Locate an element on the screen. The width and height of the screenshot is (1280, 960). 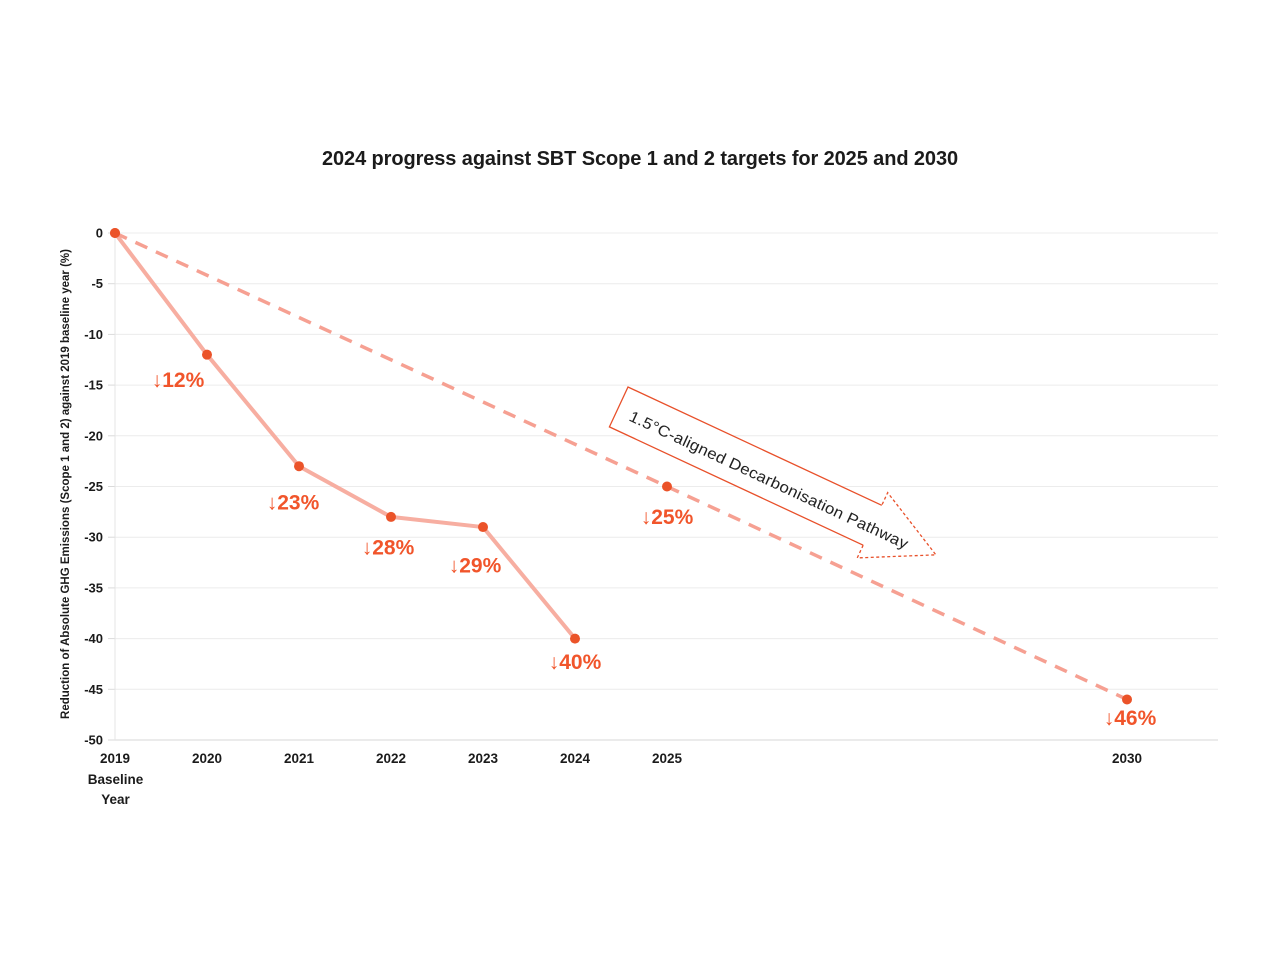
y-tick-label: -35 is located at coordinates (93, 587).